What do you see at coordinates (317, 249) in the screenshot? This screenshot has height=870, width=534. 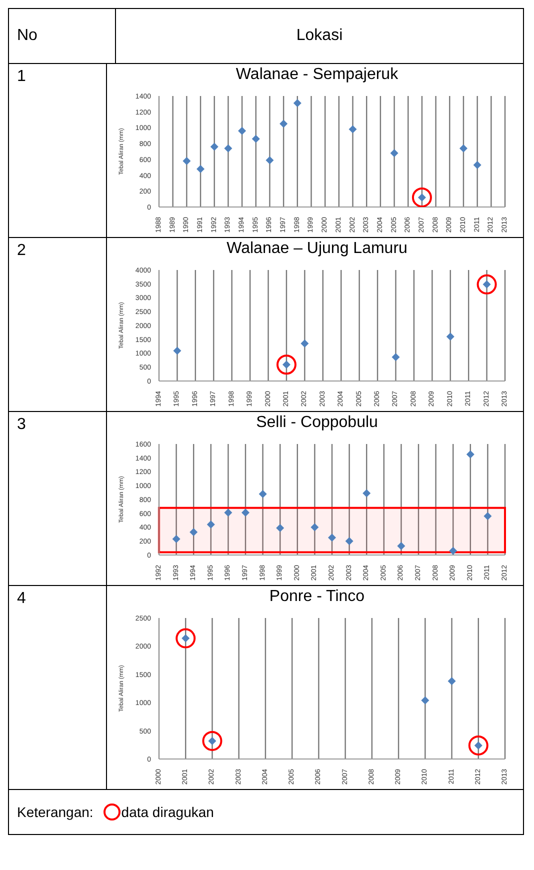 I see `chart-title: Walanae – Ujung Lamuru` at bounding box center [317, 249].